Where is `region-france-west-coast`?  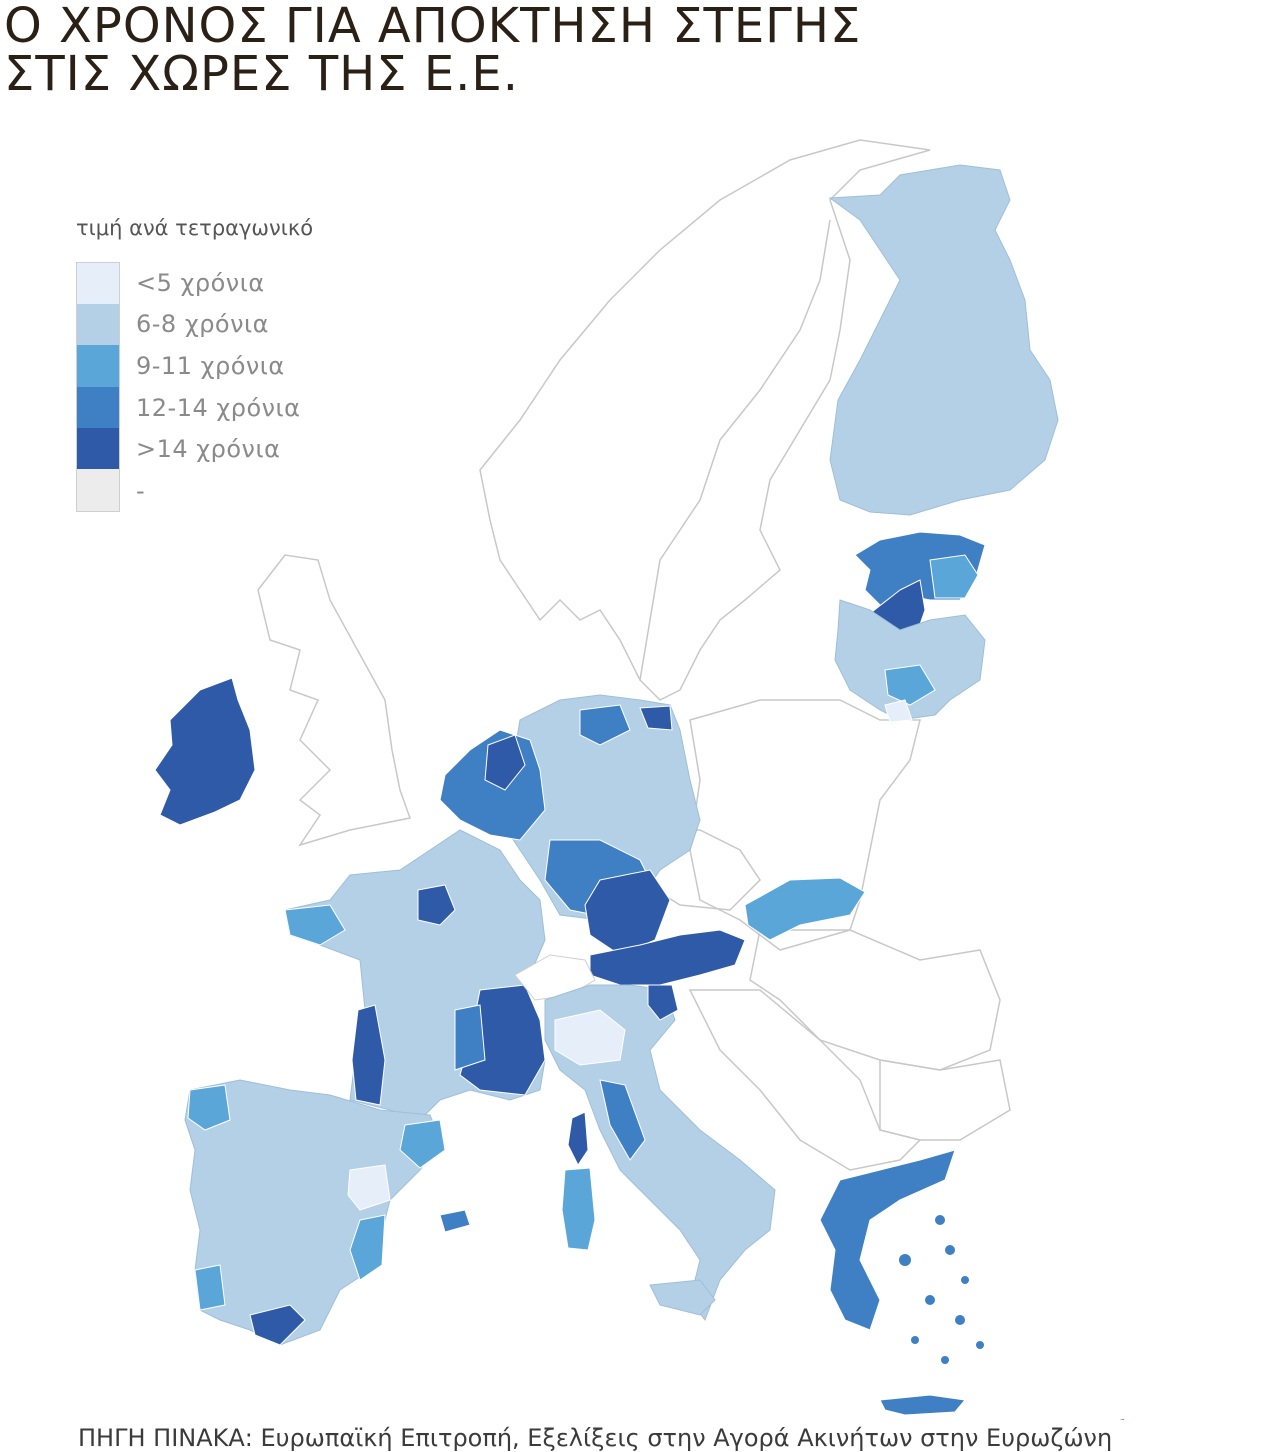
region-france-west-coast is located at coordinates (368, 1055).